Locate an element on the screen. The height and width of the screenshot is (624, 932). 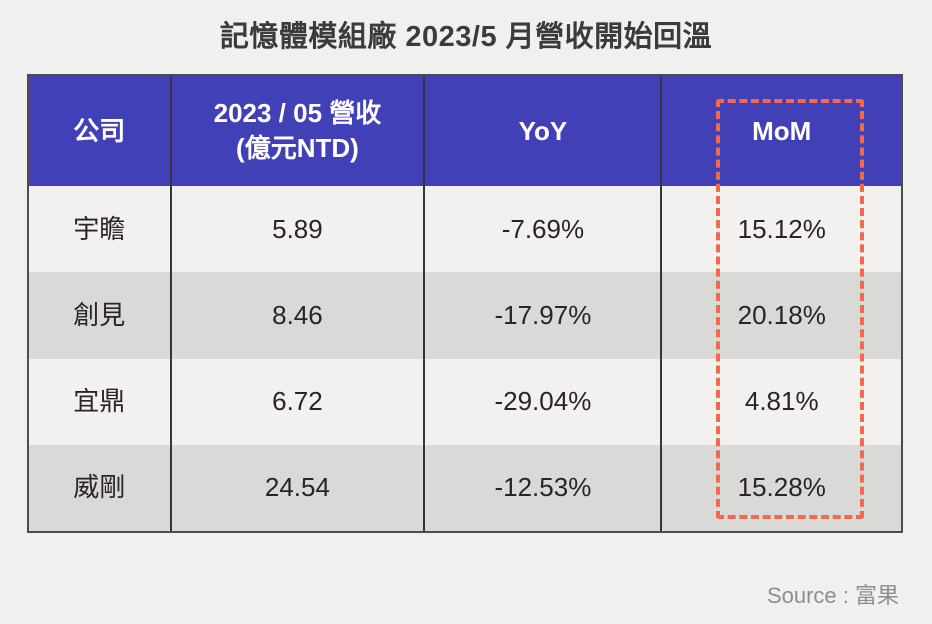
header-mom-label: MoM is located at coordinates (782, 130).